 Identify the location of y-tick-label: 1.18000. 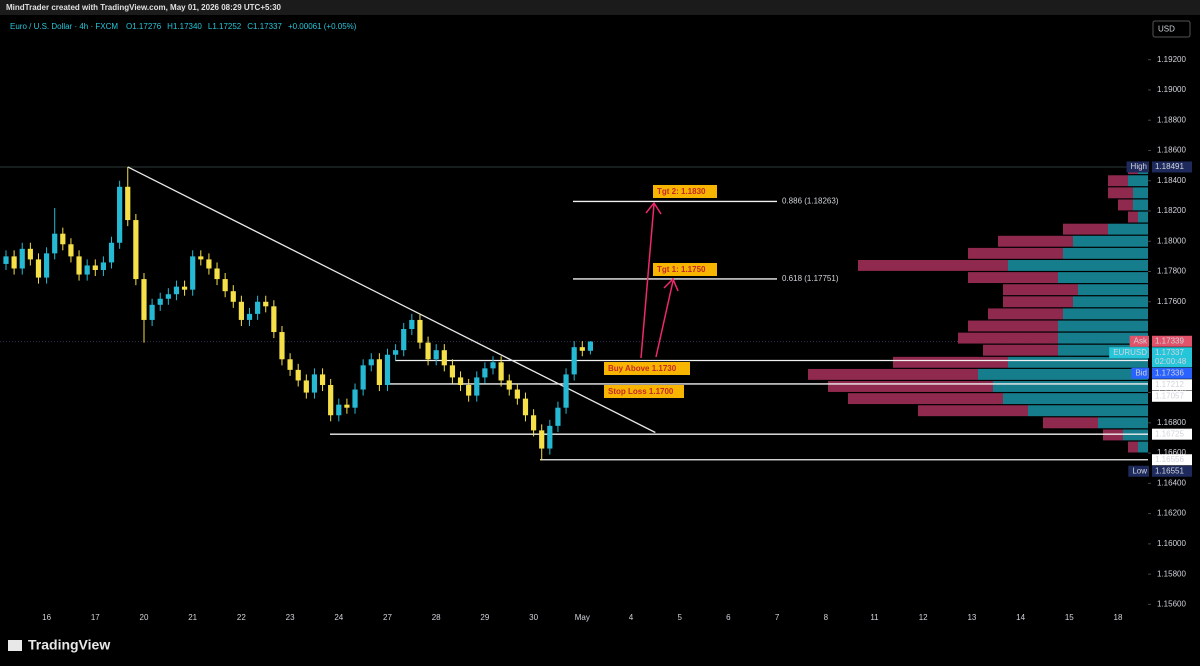
(1171, 240).